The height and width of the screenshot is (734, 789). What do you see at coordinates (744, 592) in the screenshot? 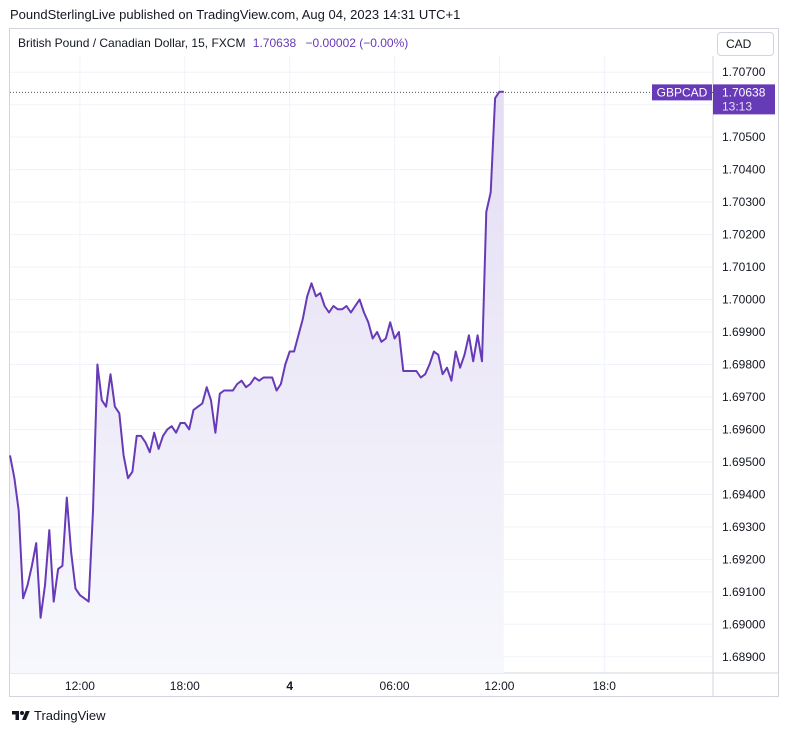
I see `price-tick-label: 1.69100` at bounding box center [744, 592].